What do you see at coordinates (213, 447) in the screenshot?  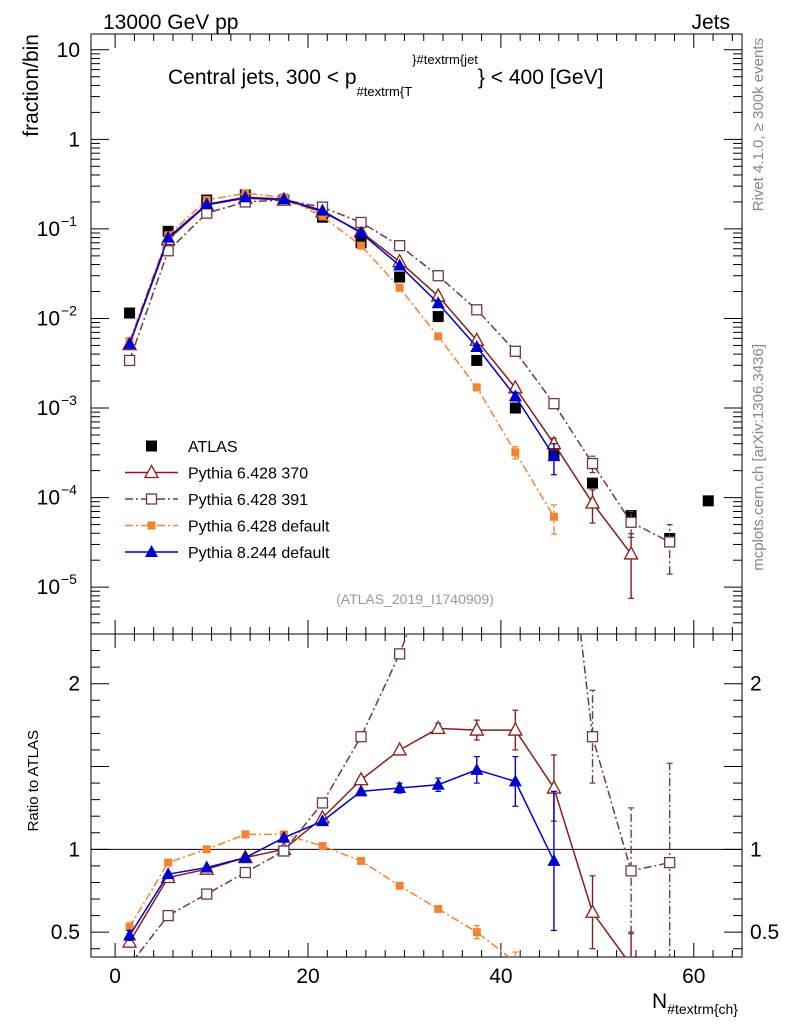 I see `legend-label-atlas: ATLAS` at bounding box center [213, 447].